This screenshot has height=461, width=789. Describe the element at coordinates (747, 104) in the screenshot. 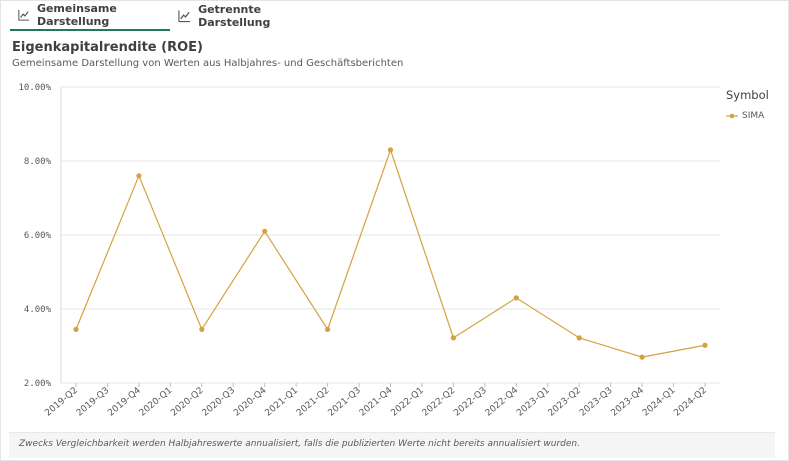

I see `legend: Symbol SIMA` at that location.